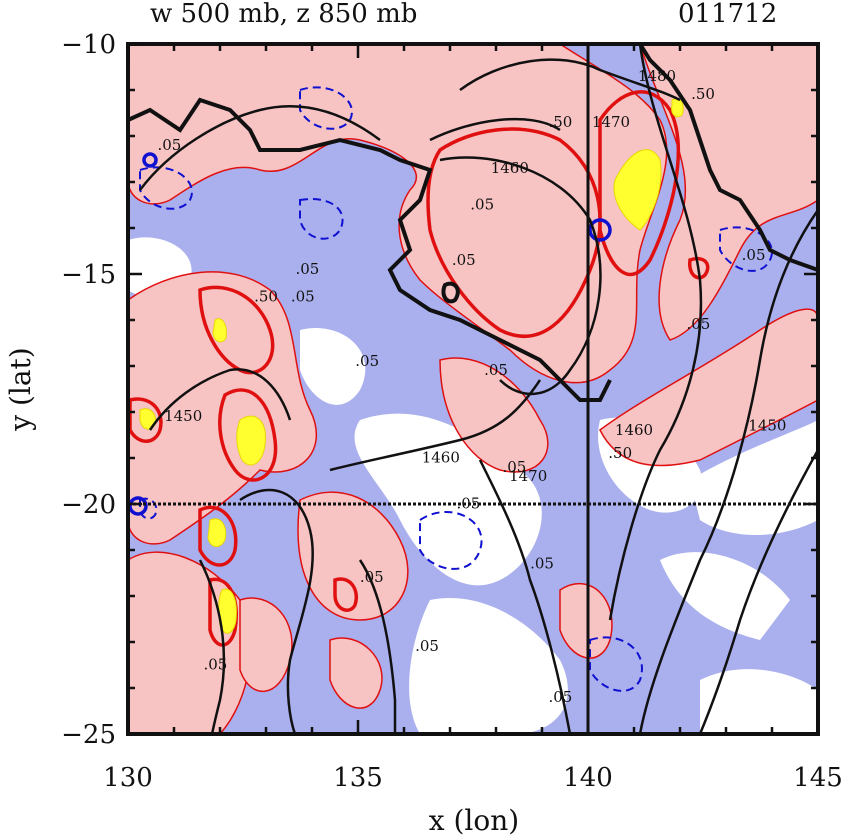  I want to click on figure-timestamp: 011712, so click(727, 14).